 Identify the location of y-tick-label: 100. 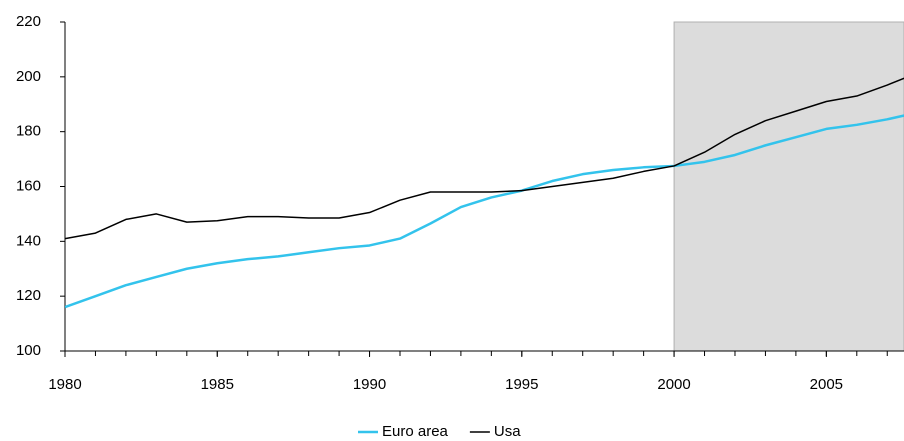
(28, 350).